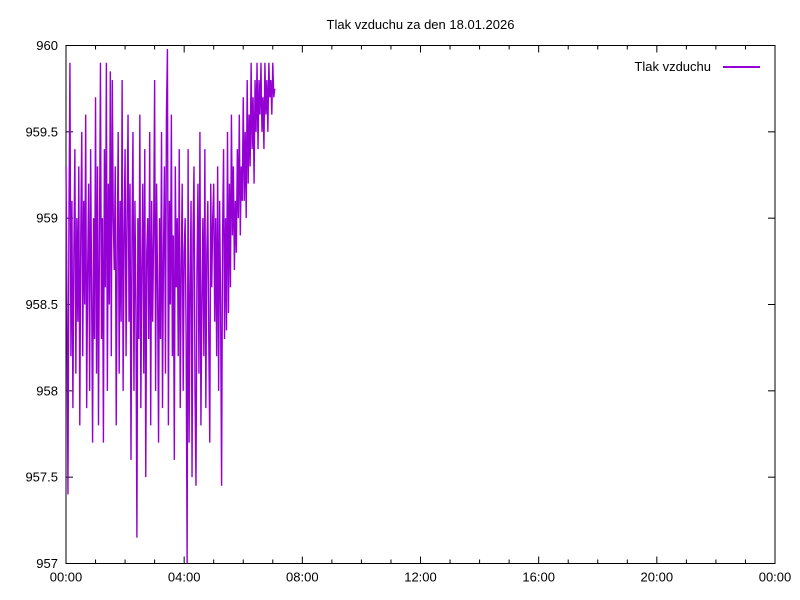  I want to click on chart-title: Tlak vzduchu za den 18.01.2026, so click(420, 24).